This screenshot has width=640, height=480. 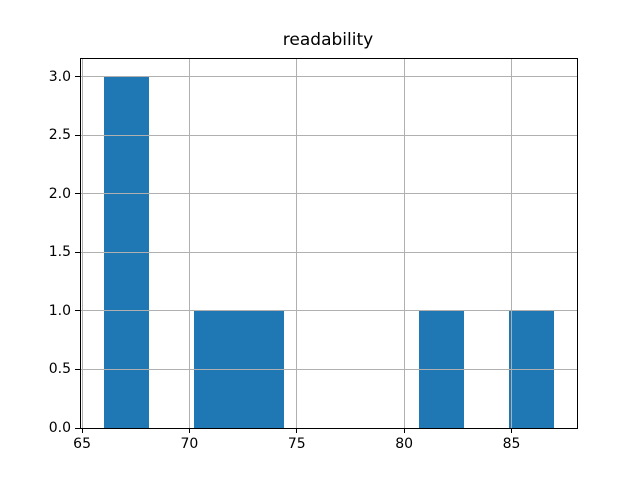 I want to click on y-axis-tick-label: 2.0, so click(x=59, y=193).